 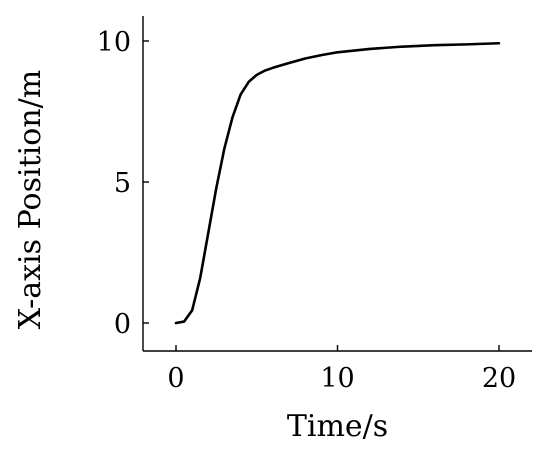 I want to click on x-tick-label-20: 20, so click(x=499, y=378).